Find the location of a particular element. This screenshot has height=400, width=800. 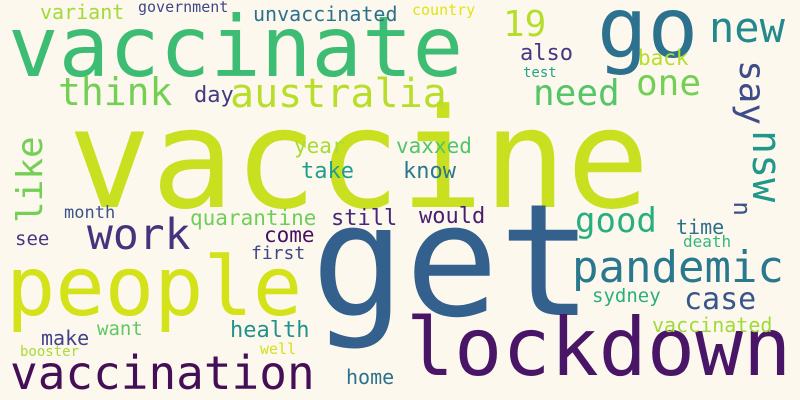

word-case: case is located at coordinates (720, 299).